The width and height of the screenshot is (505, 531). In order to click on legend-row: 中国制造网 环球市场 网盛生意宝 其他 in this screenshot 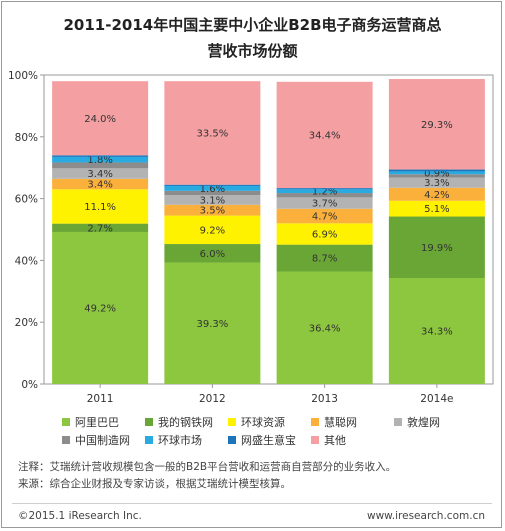, I will do `click(277, 440)`.